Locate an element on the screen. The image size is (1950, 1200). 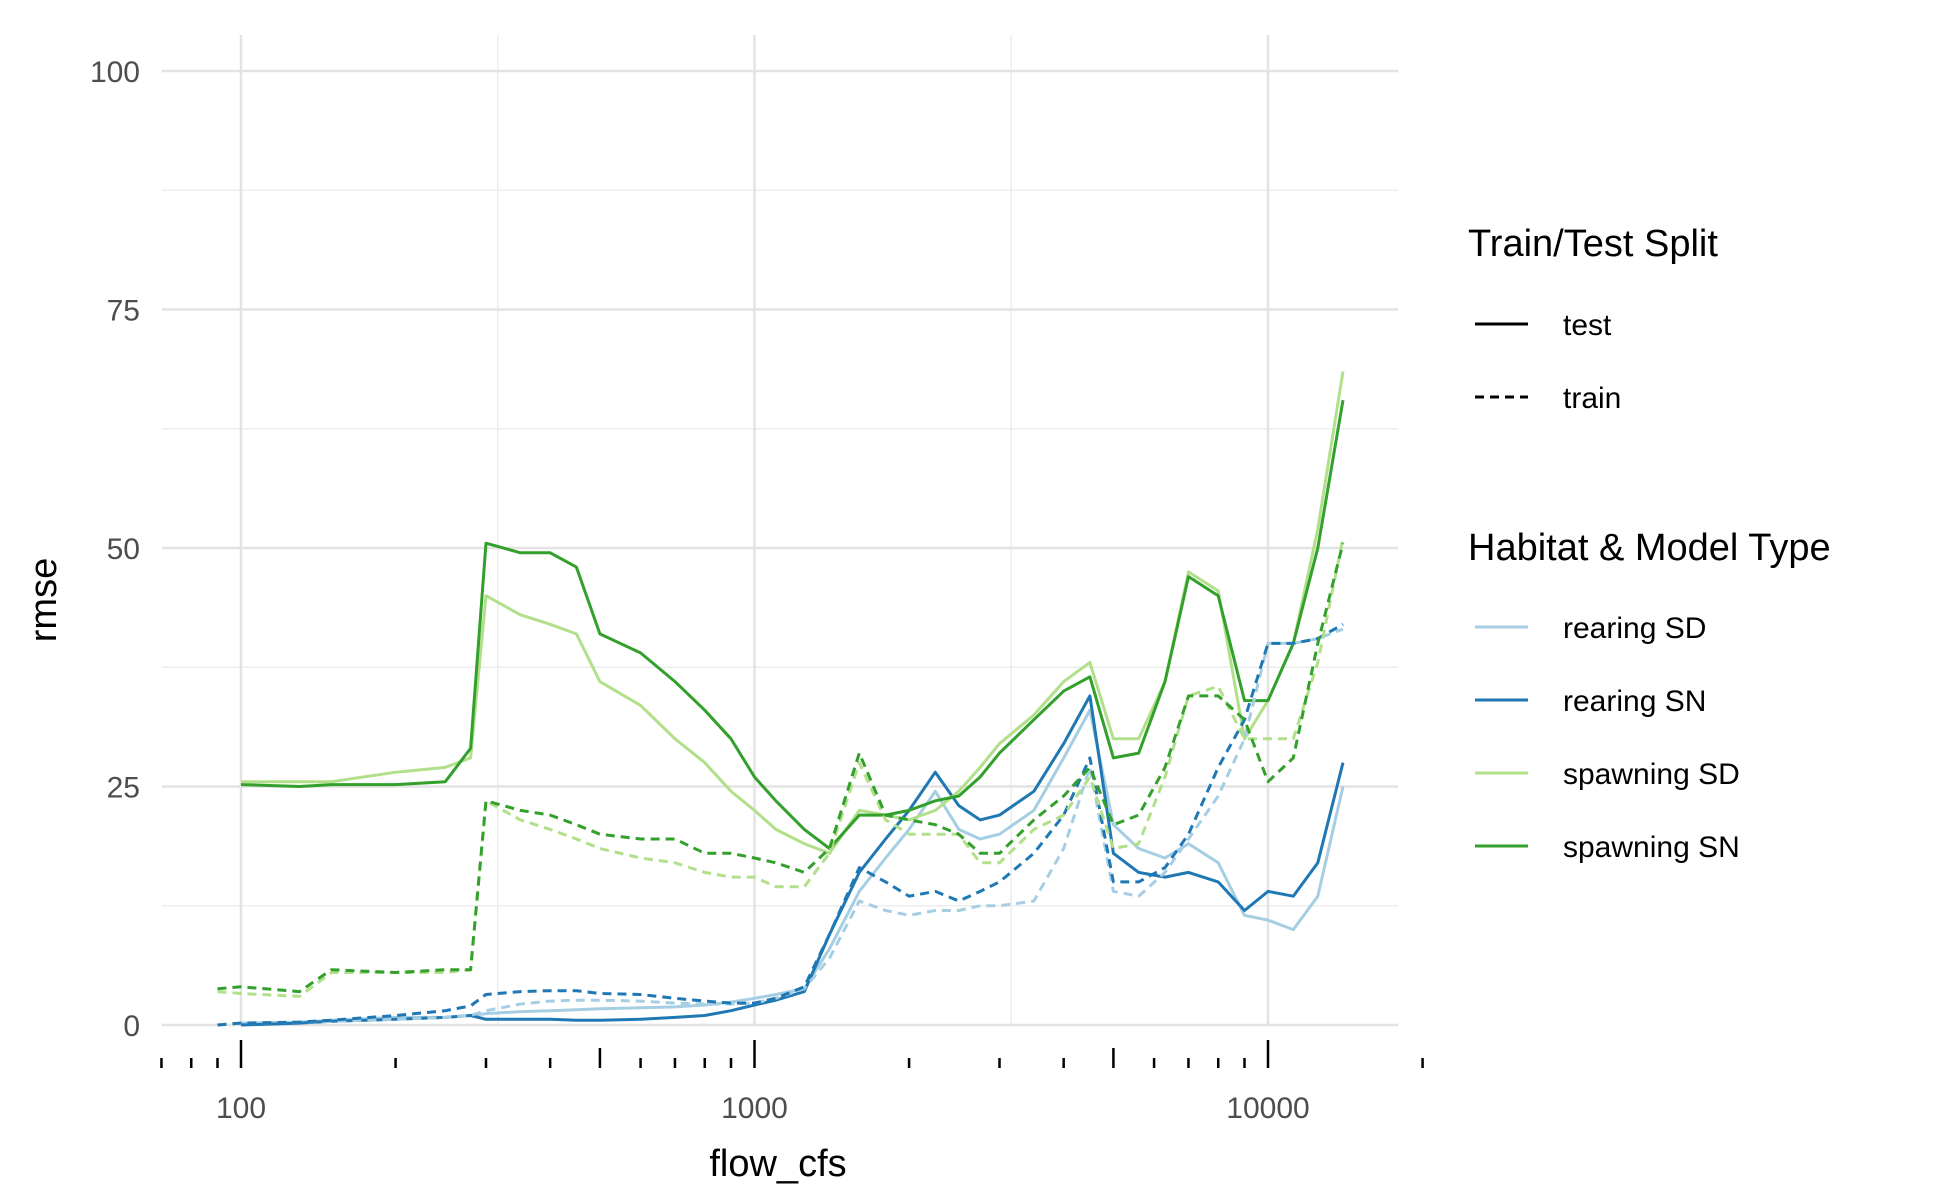
legend-label-rearing-sn: rearing SN is located at coordinates (1634, 701).